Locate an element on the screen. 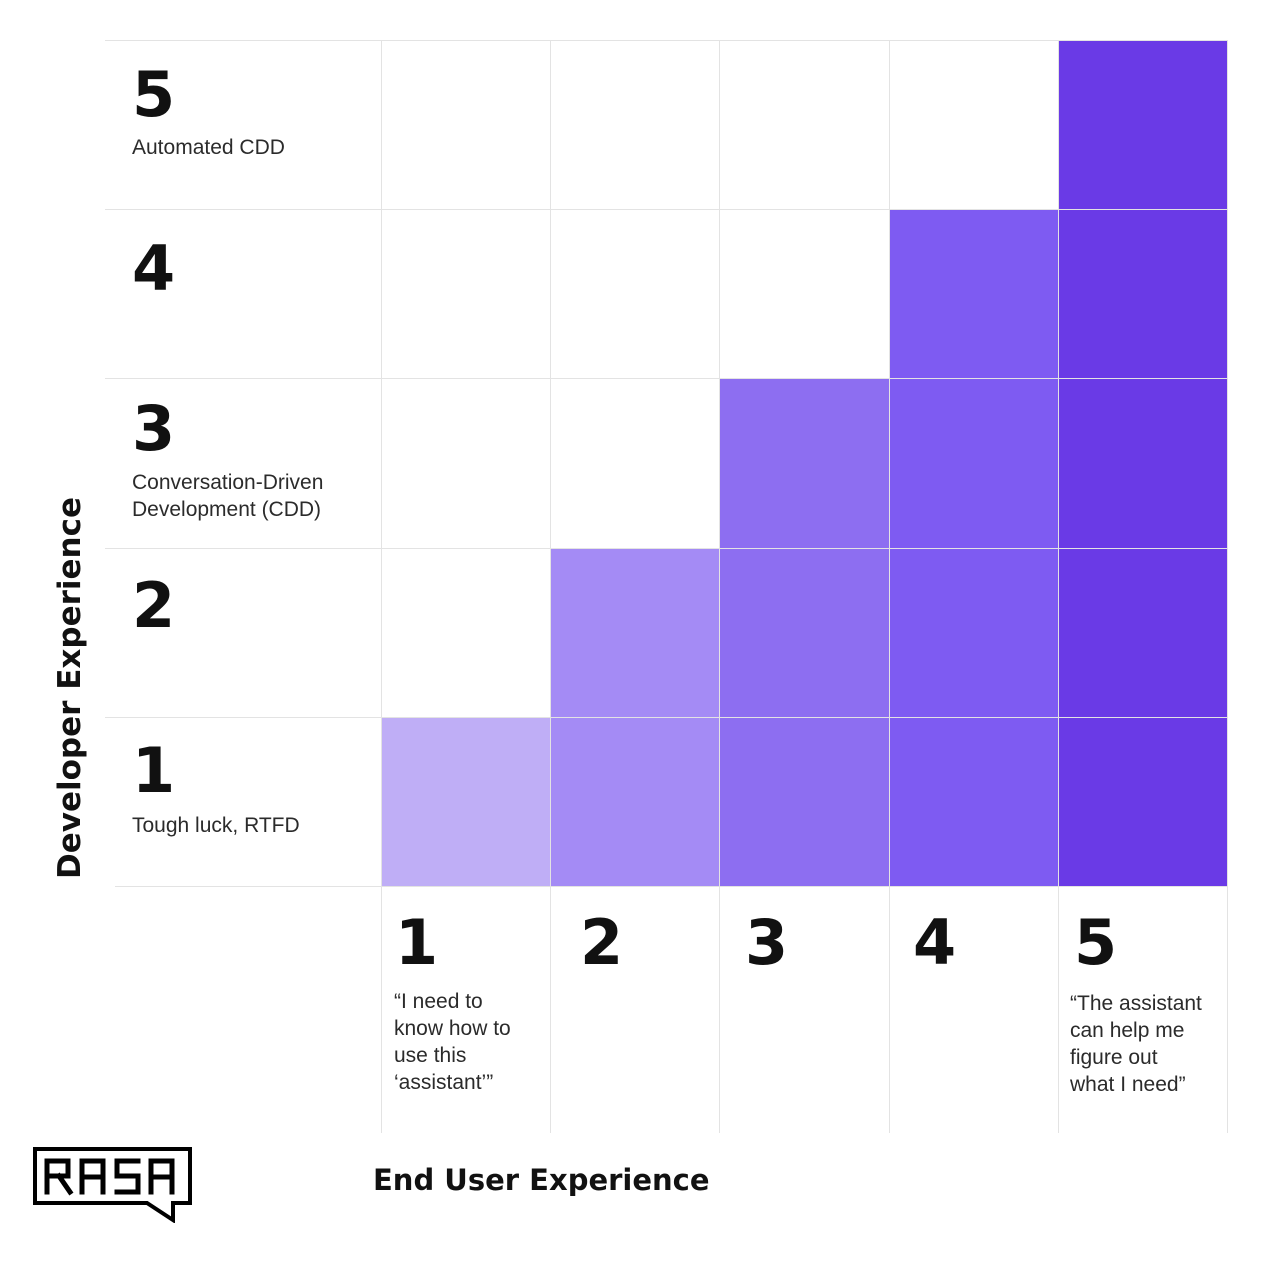 This screenshot has width=1280, height=1261. column-level-number: 4 is located at coordinates (935, 942).